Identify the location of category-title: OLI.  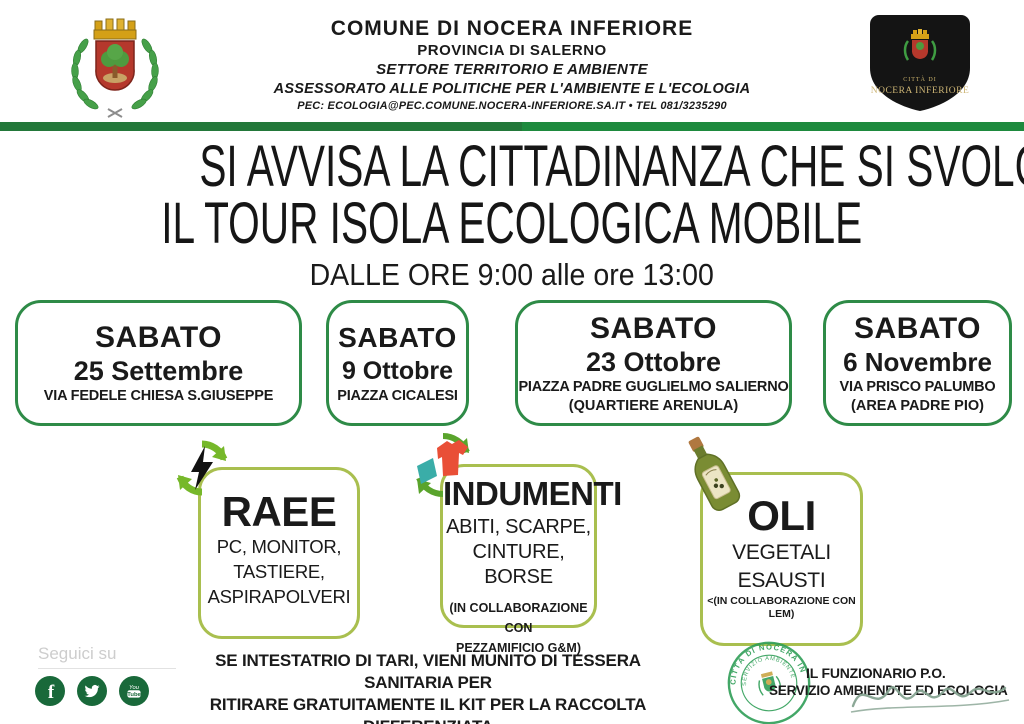
(781, 515).